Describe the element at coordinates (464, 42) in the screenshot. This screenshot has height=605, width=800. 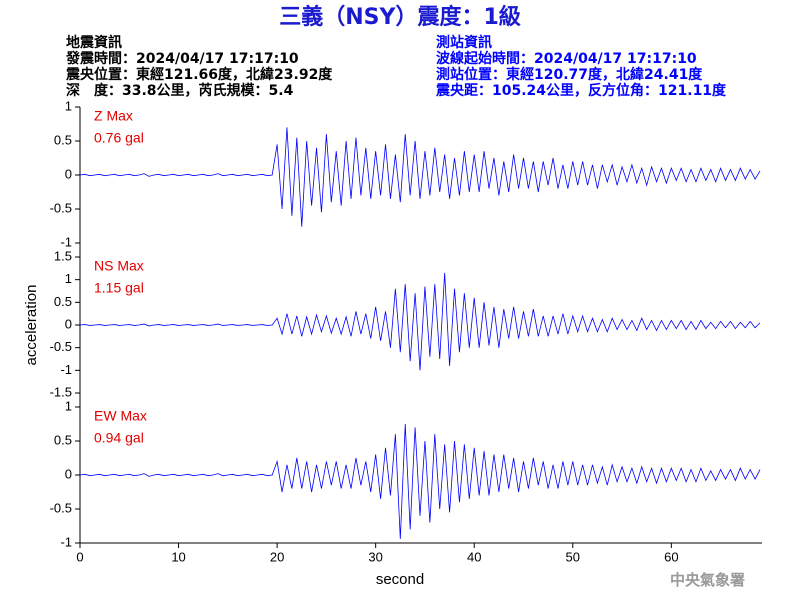
I see `station-info-heading: 測站資訊` at that location.